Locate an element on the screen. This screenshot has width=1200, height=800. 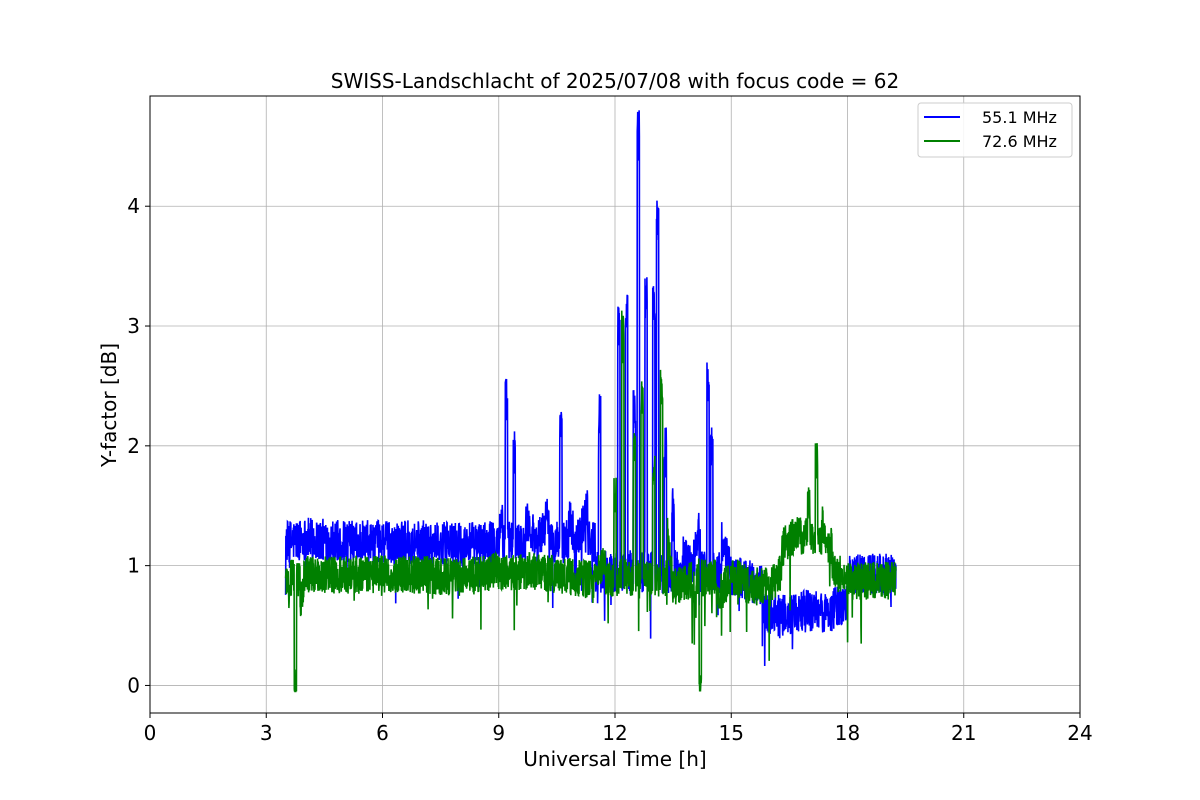
y-tick-label: 4 is located at coordinates (133, 206).